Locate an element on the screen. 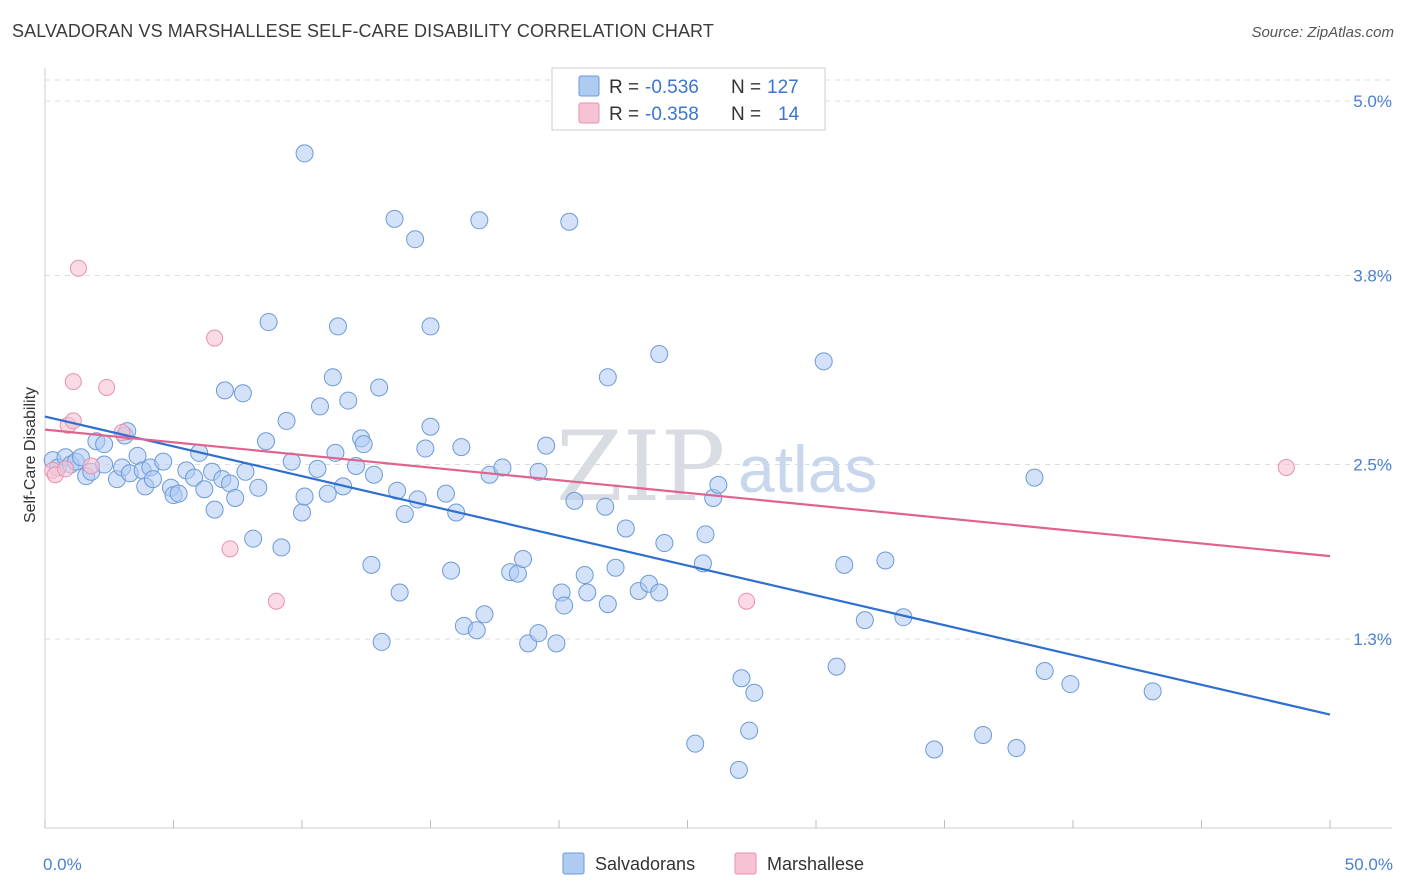 The height and width of the screenshot is (892, 1406). series-legend: Salvadorans Marshallese is located at coordinates (713, 863).